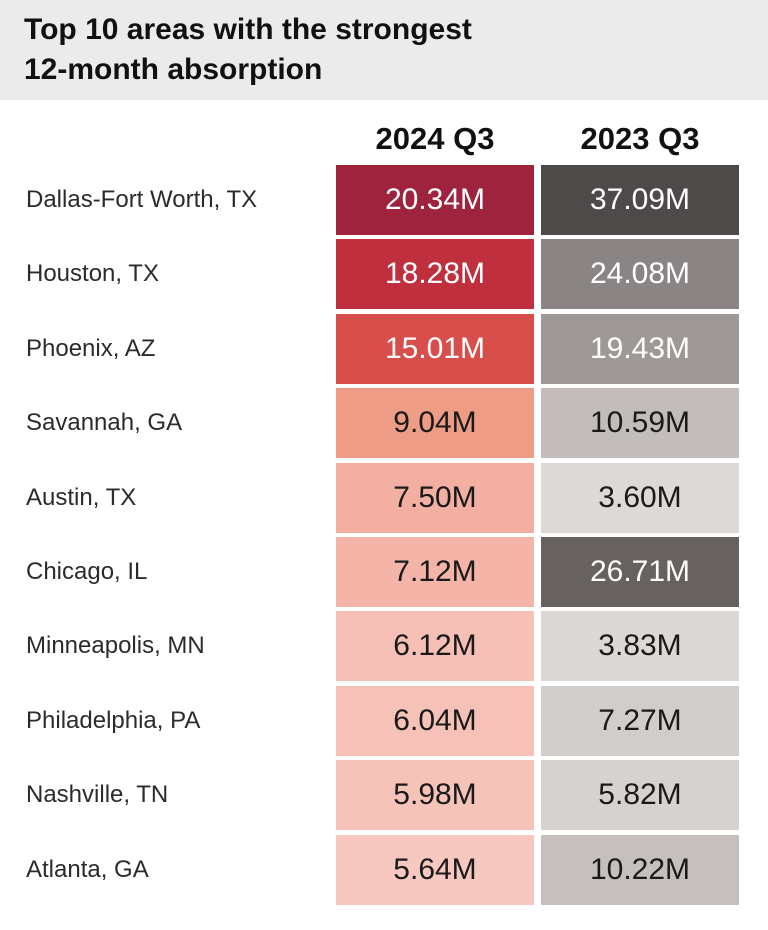 The width and height of the screenshot is (768, 930). Describe the element at coordinates (435, 795) in the screenshot. I see `value-cell-2024-q3: 5.98M` at that location.